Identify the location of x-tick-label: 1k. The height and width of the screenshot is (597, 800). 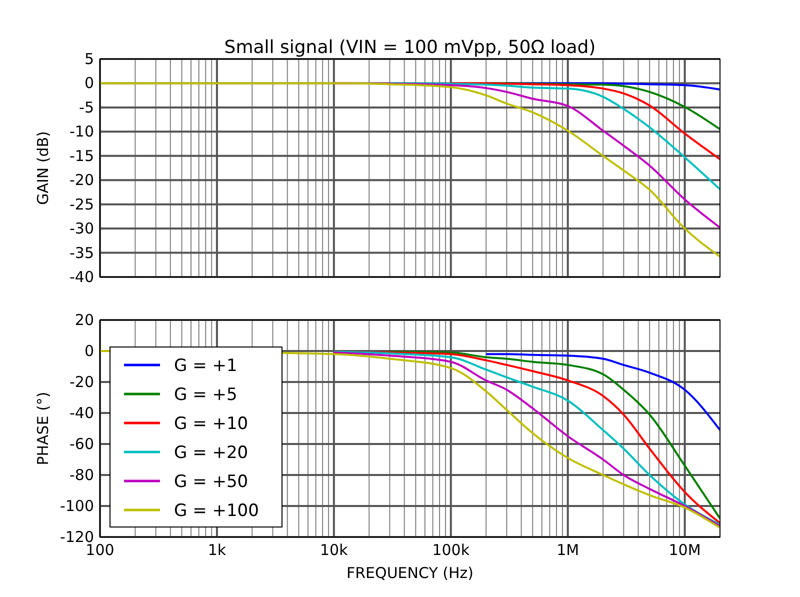
(217, 550).